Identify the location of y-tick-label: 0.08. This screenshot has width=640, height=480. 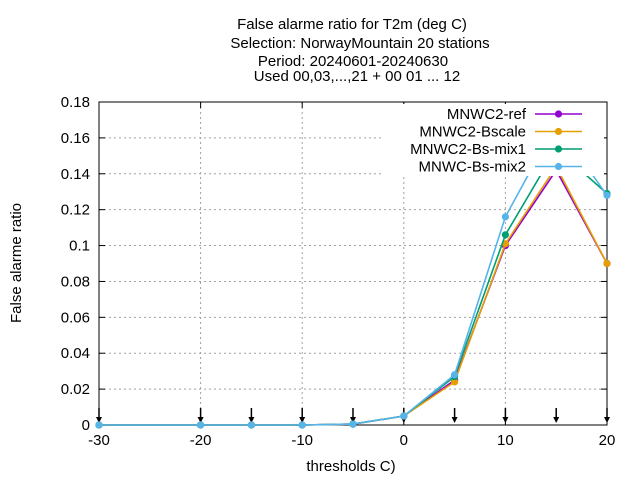
(75, 281).